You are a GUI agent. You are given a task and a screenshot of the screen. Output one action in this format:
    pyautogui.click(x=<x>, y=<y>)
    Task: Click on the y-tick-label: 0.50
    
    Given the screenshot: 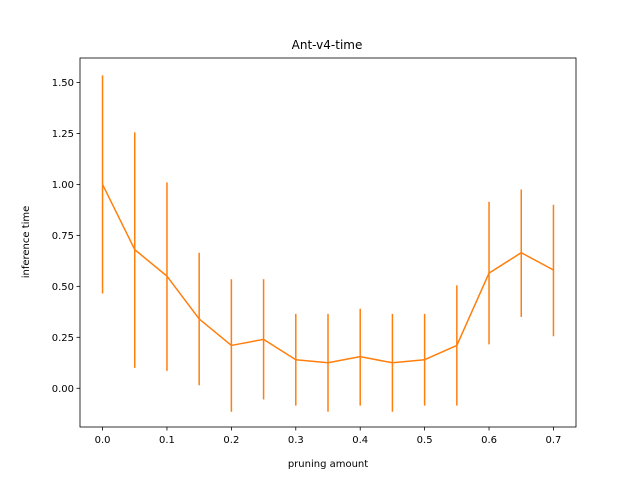 What is the action you would take?
    pyautogui.click(x=63, y=287)
    